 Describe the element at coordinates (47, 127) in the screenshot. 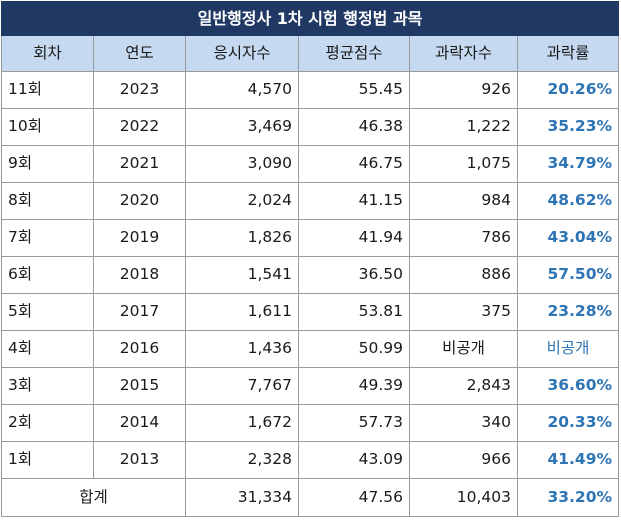

I see `row-round: 10회` at that location.